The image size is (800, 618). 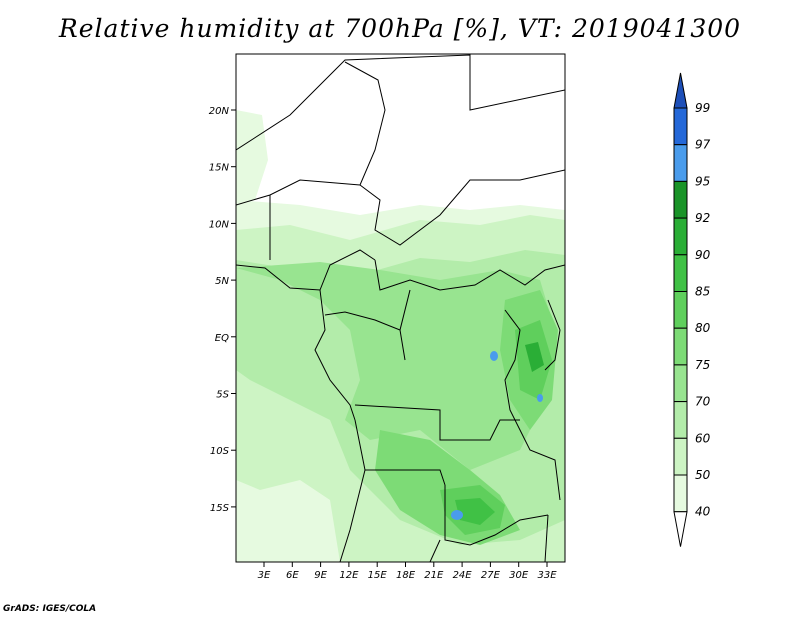 I want to click on lat-tick-label: 10S, so click(x=220, y=451).